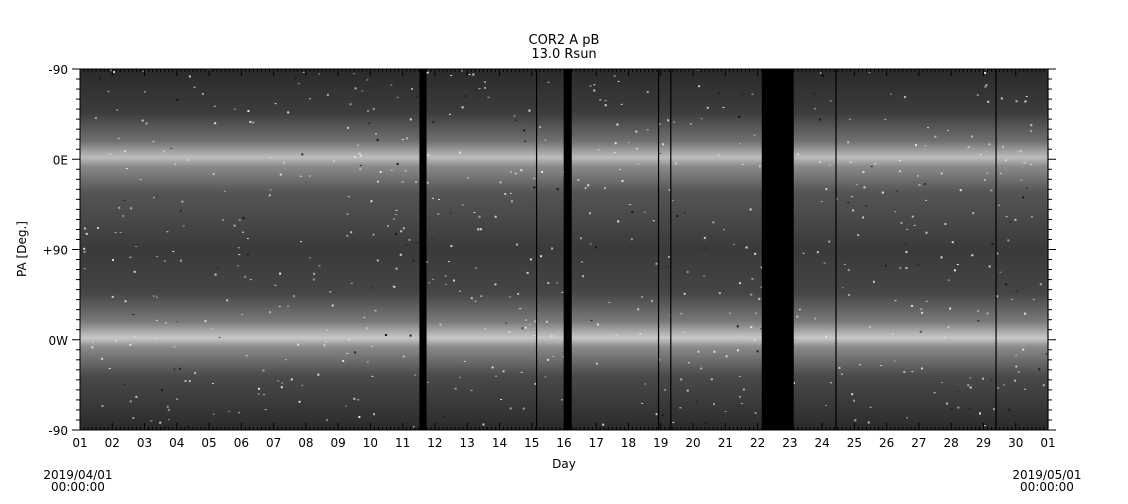 Image resolution: width=1128 pixels, height=504 pixels. I want to click on x-tick-label: 12, so click(434, 443).